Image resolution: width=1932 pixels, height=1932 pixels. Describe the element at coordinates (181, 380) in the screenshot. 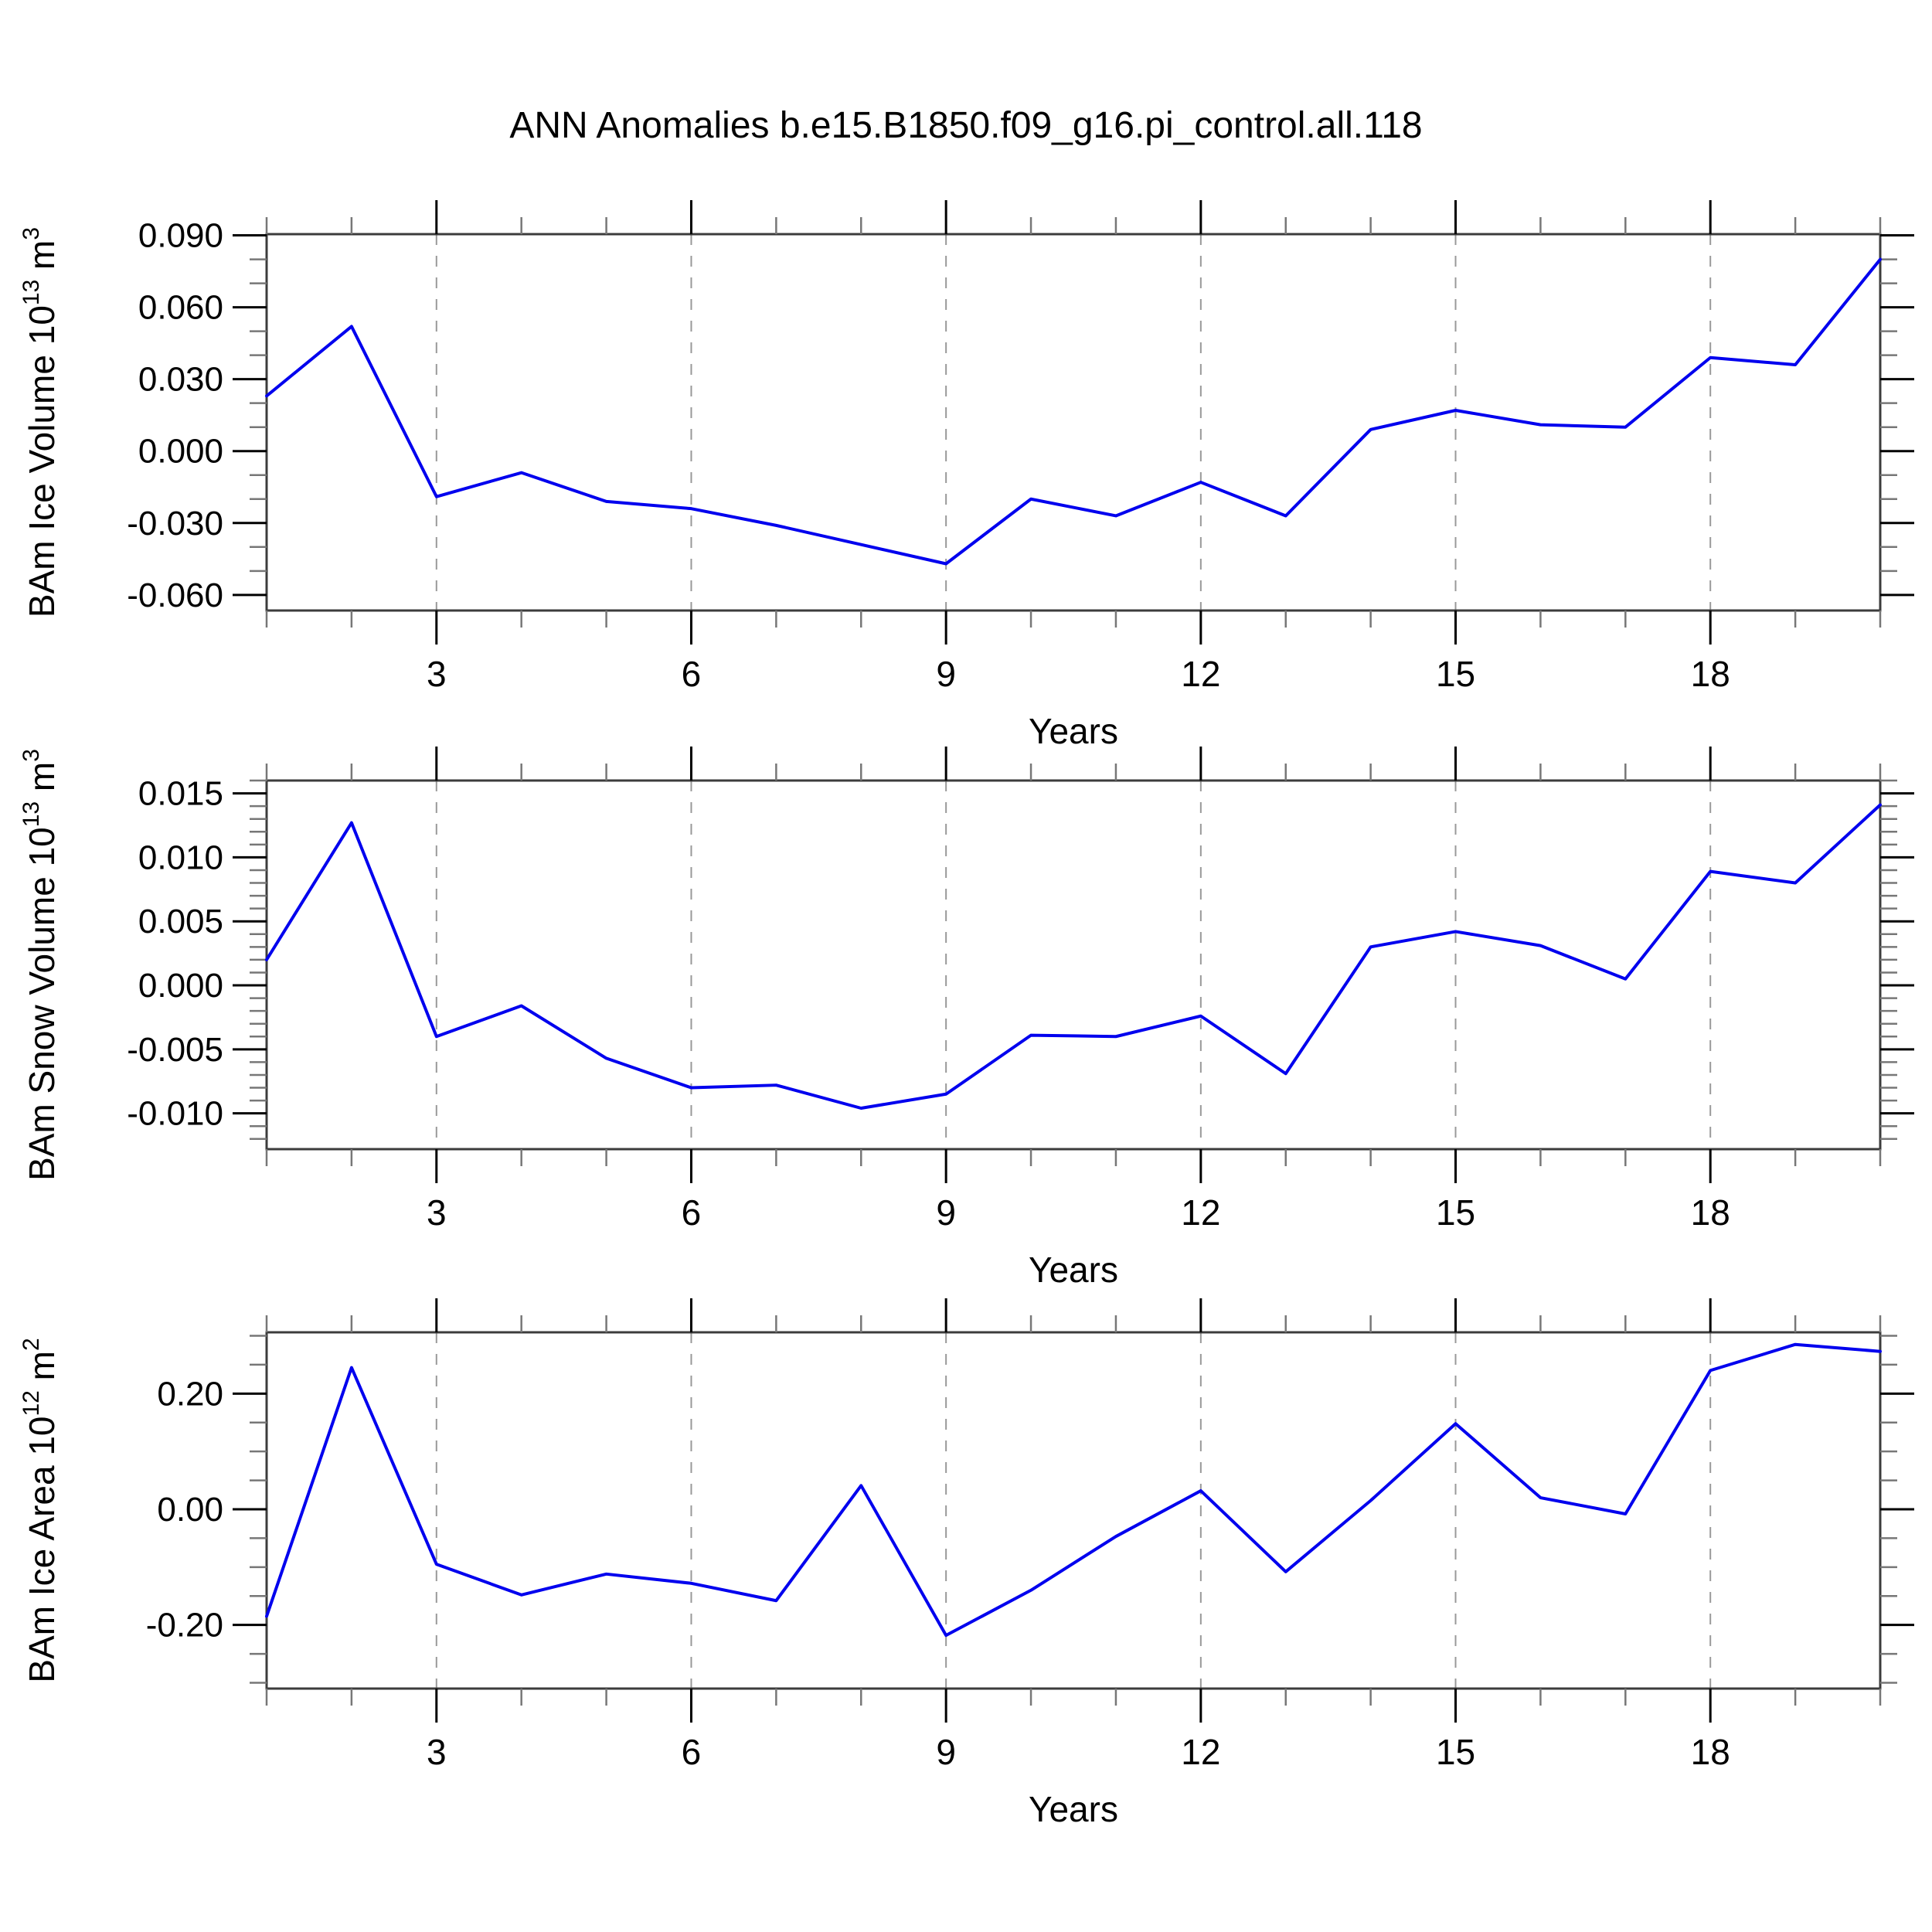

I see `svg-text: 0.030` at that location.